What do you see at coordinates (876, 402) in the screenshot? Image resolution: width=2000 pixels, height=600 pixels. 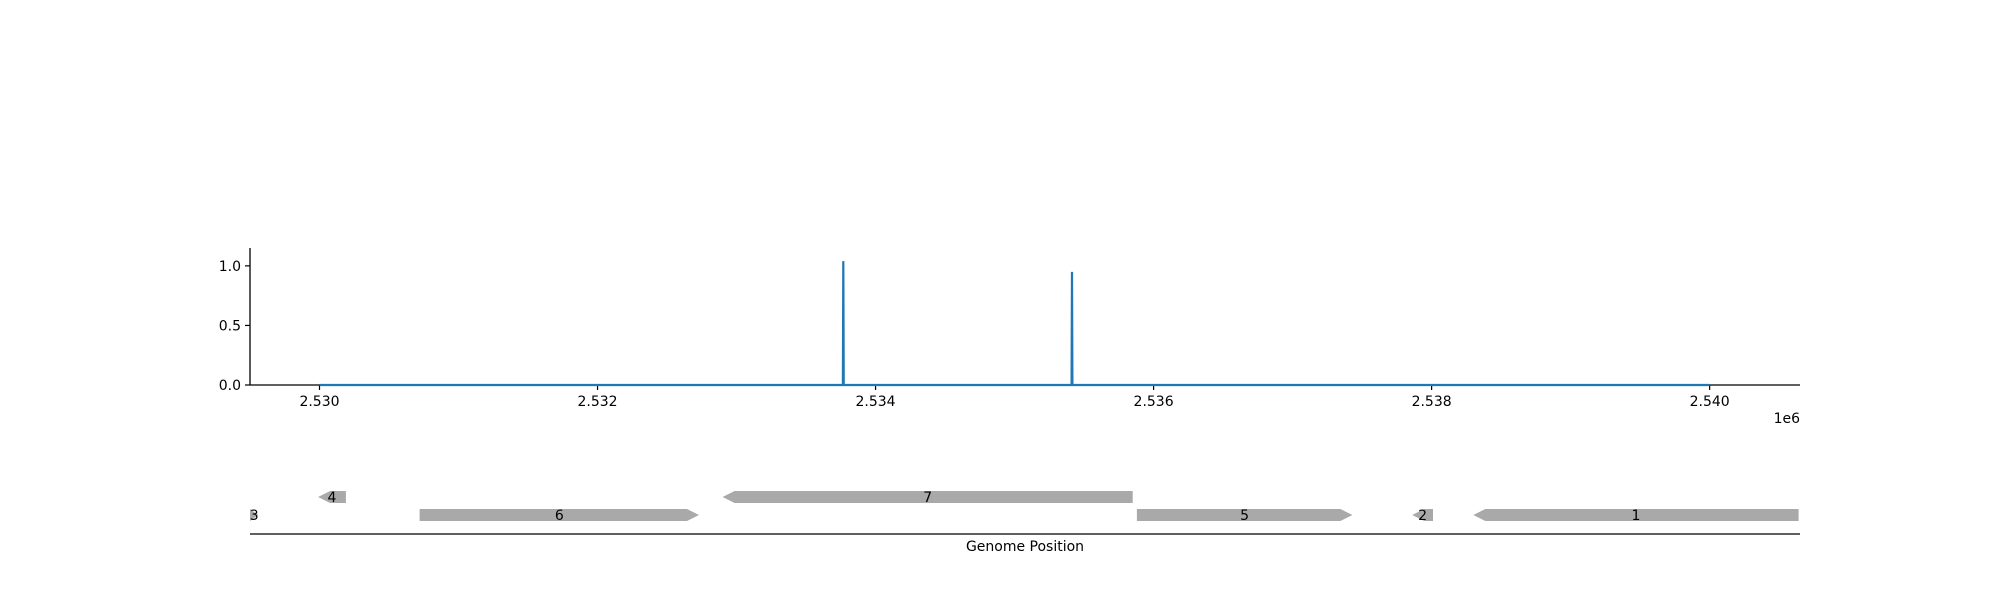 I see `x-tick-label: 2.534` at bounding box center [876, 402].